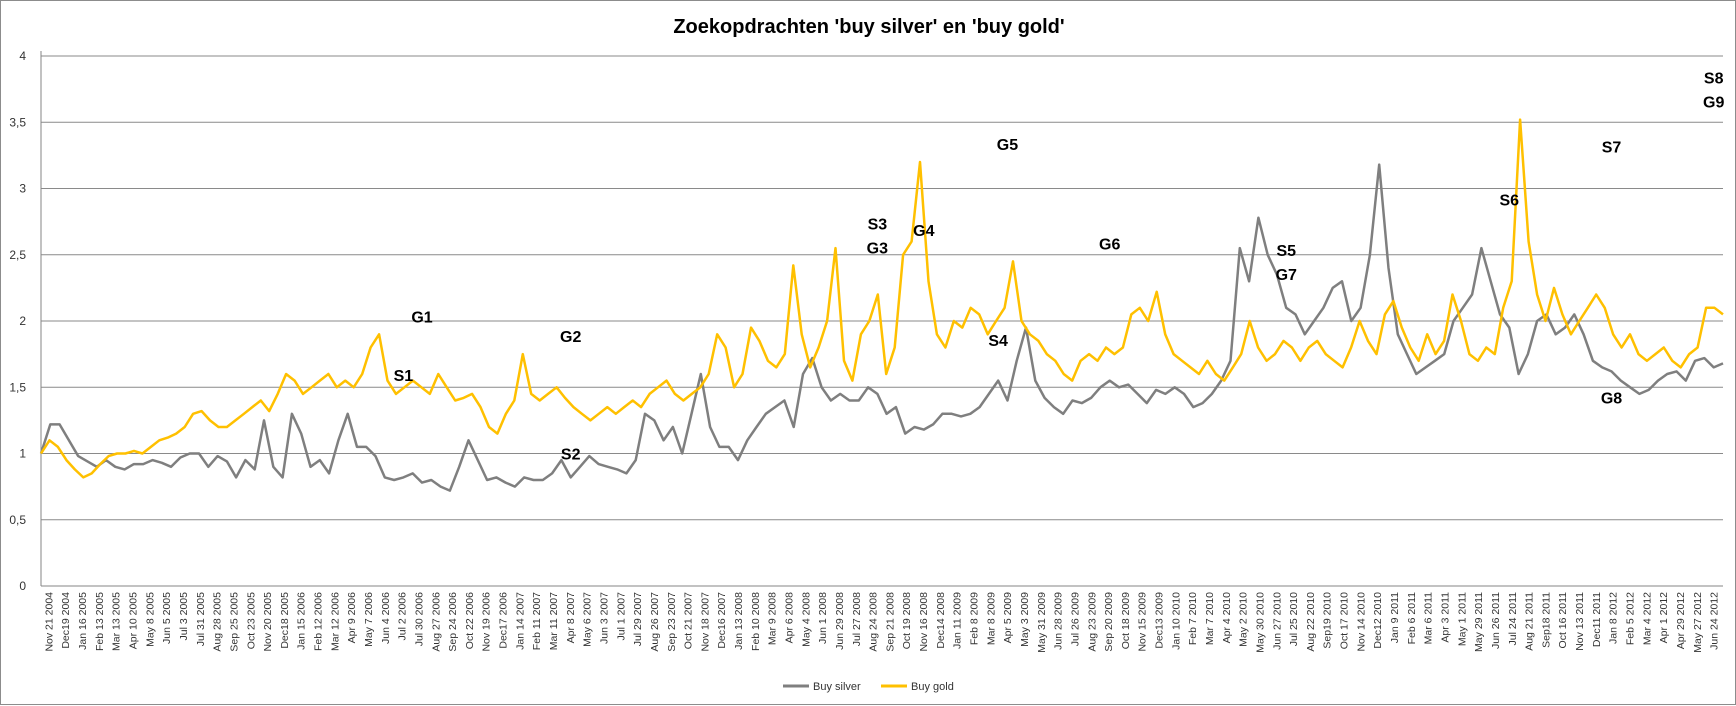 This screenshot has width=1736, height=706. I want to click on y-tick-label: 3,5, so click(17, 122).